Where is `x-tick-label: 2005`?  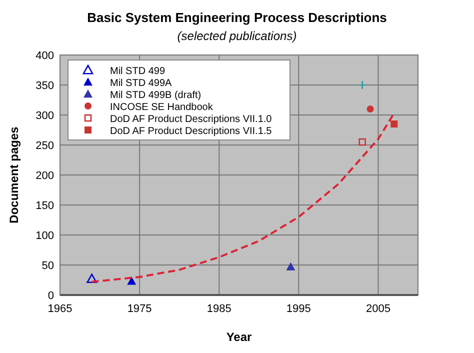
x-tick-label: 2005 is located at coordinates (378, 309).